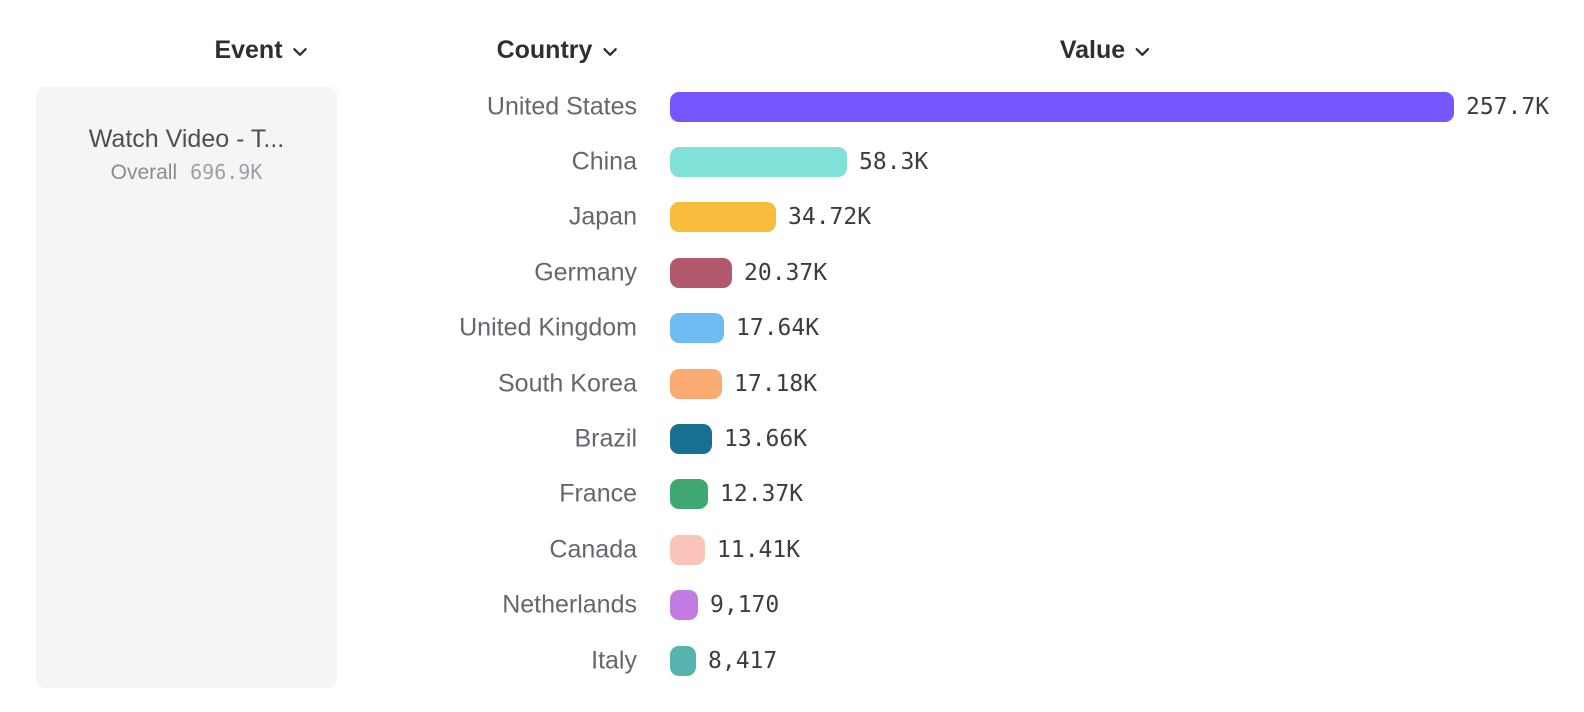 This screenshot has width=1584, height=712. Describe the element at coordinates (614, 660) in the screenshot. I see `country-label: Italy` at that location.